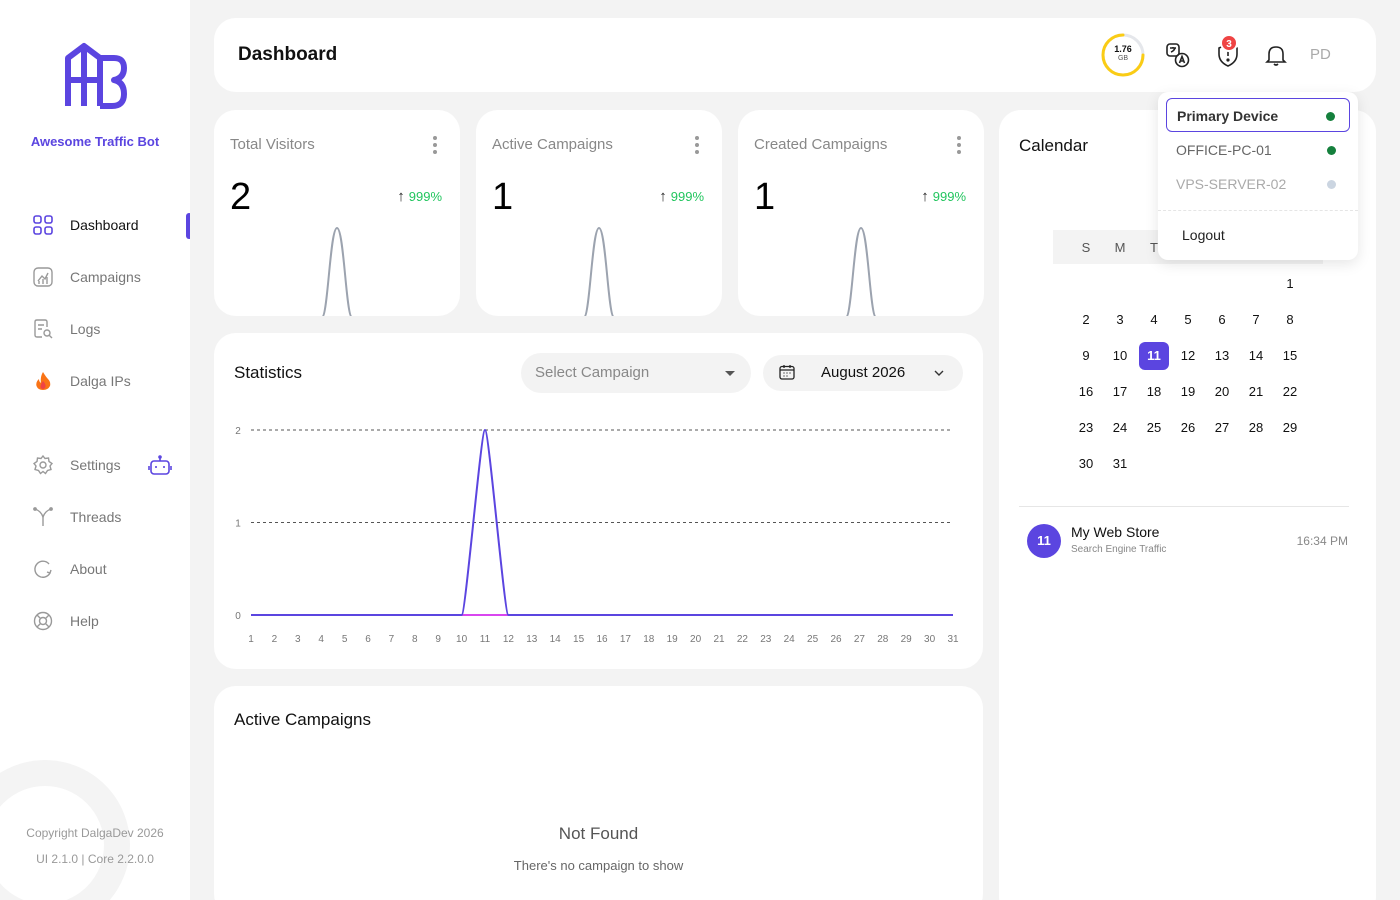 Image resolution: width=1400 pixels, height=900 pixels. Describe the element at coordinates (43, 465) in the screenshot. I see `gear-icon` at that location.